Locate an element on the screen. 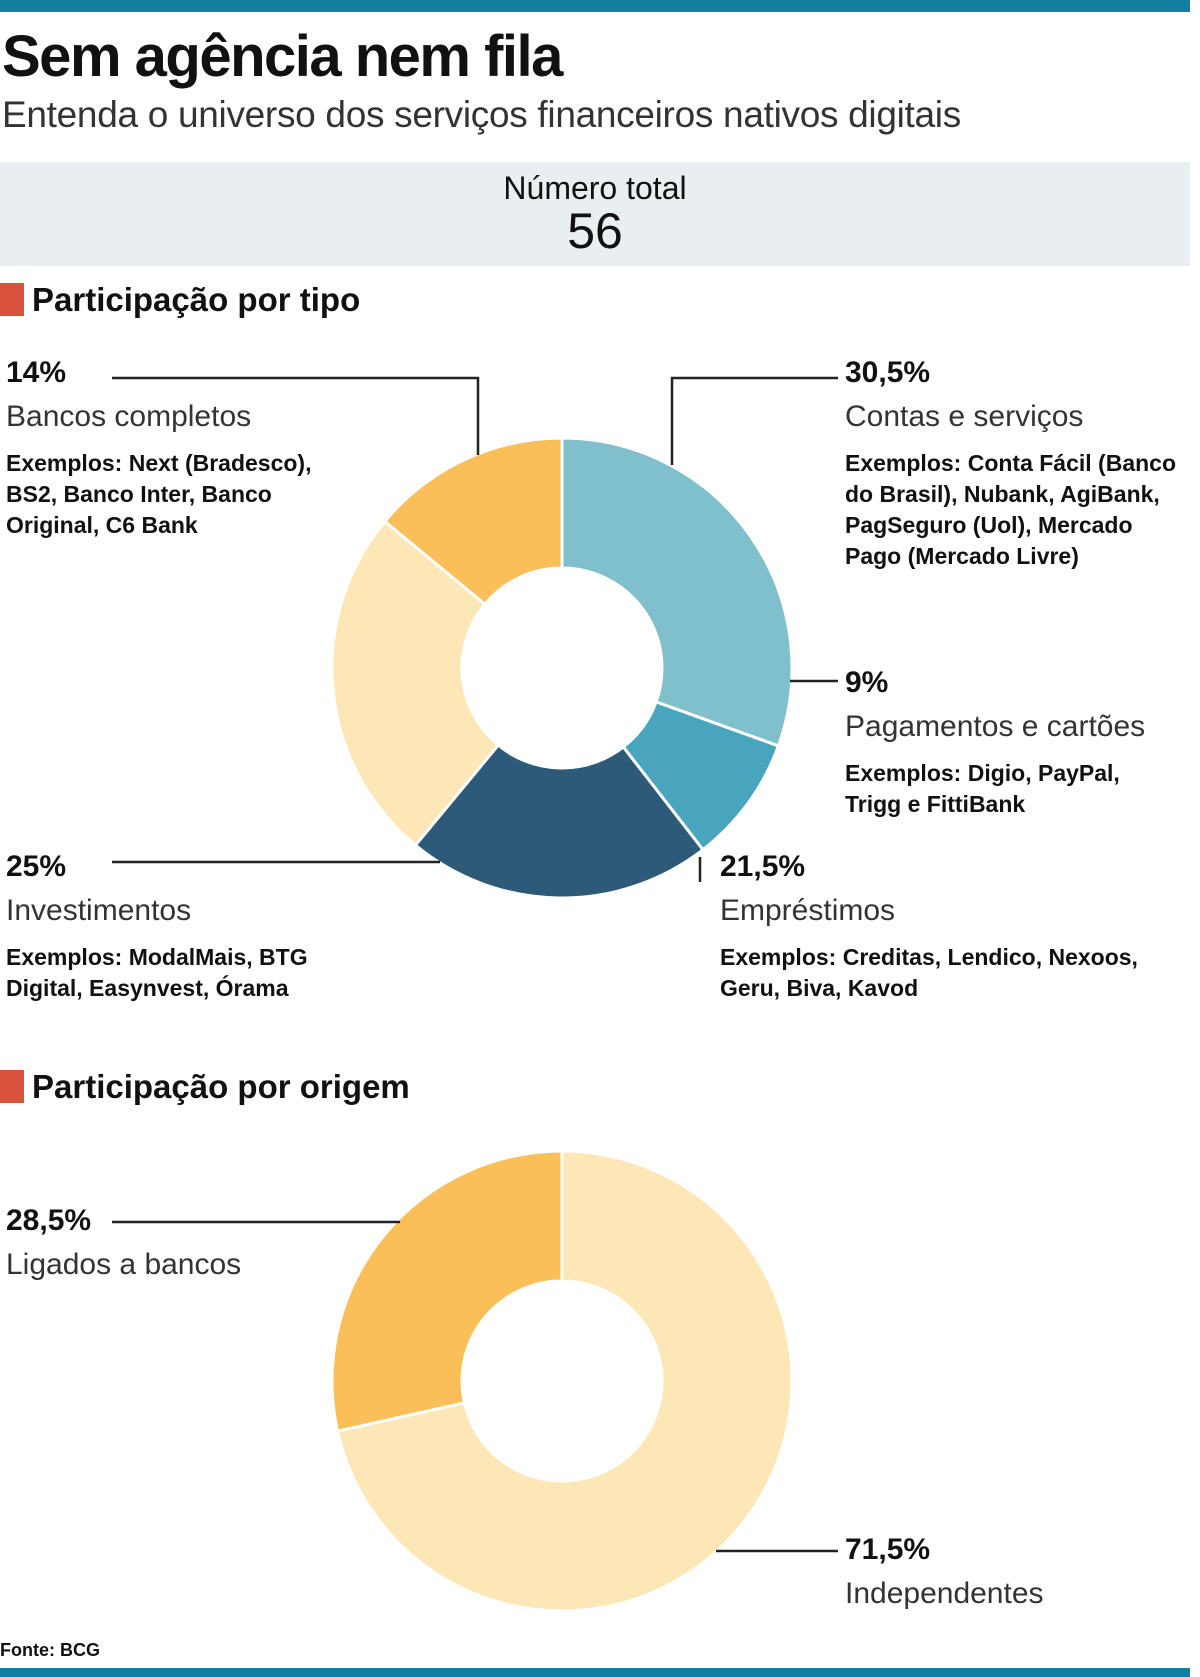 Image resolution: width=1200 pixels, height=1677 pixels. example-line: Exemplos: Creditas, Lendico, Nexoos, is located at coordinates (929, 957).